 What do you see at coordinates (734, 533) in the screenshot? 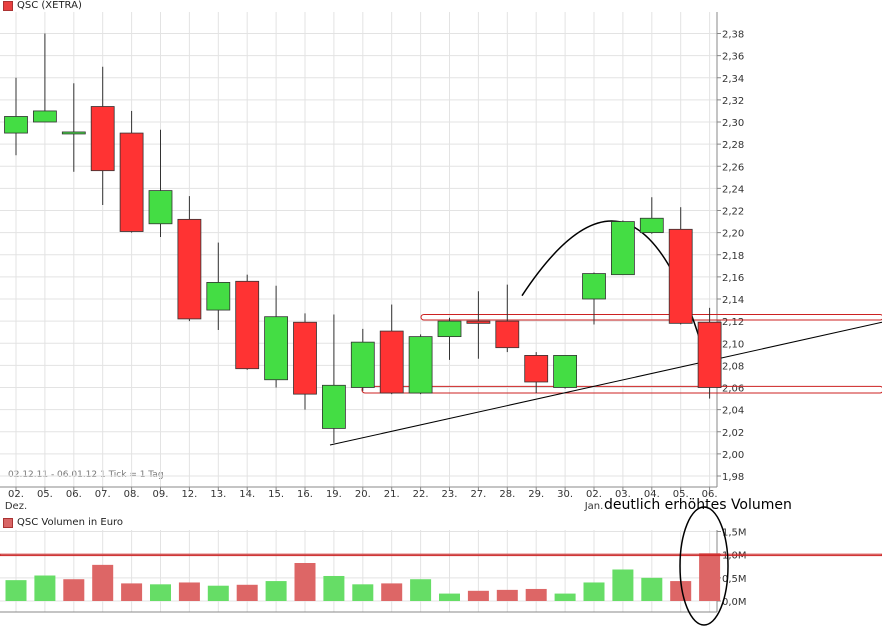
I see `volume-tick-label: 1,5M` at bounding box center [734, 533].